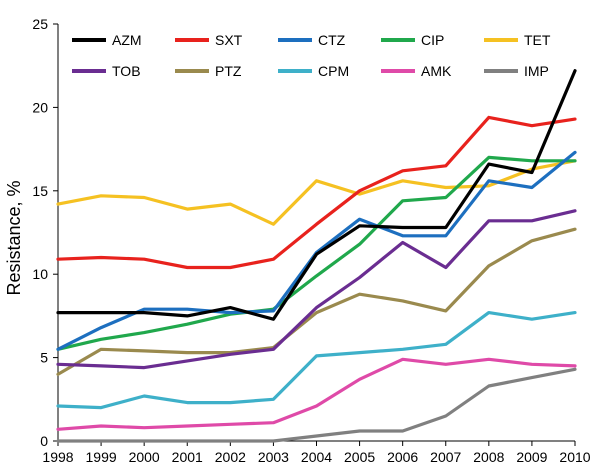 The width and height of the screenshot is (600, 472). I want to click on series-line-imp, so click(316, 405).